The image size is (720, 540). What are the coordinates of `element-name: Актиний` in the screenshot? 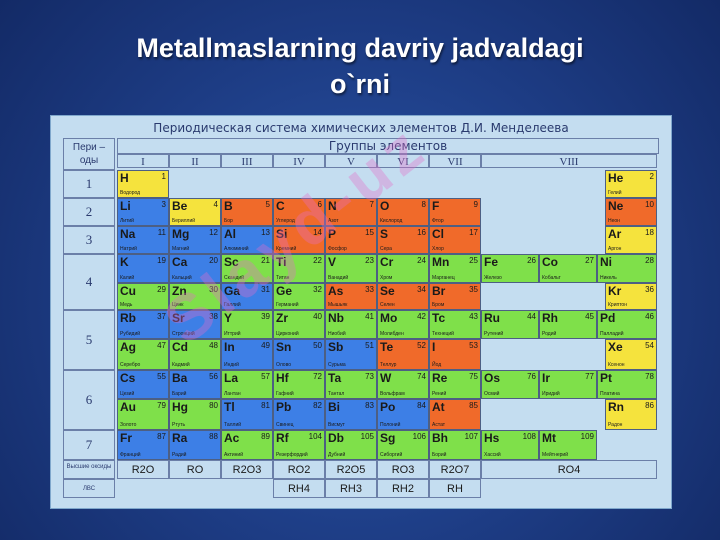 It's located at (234, 455).